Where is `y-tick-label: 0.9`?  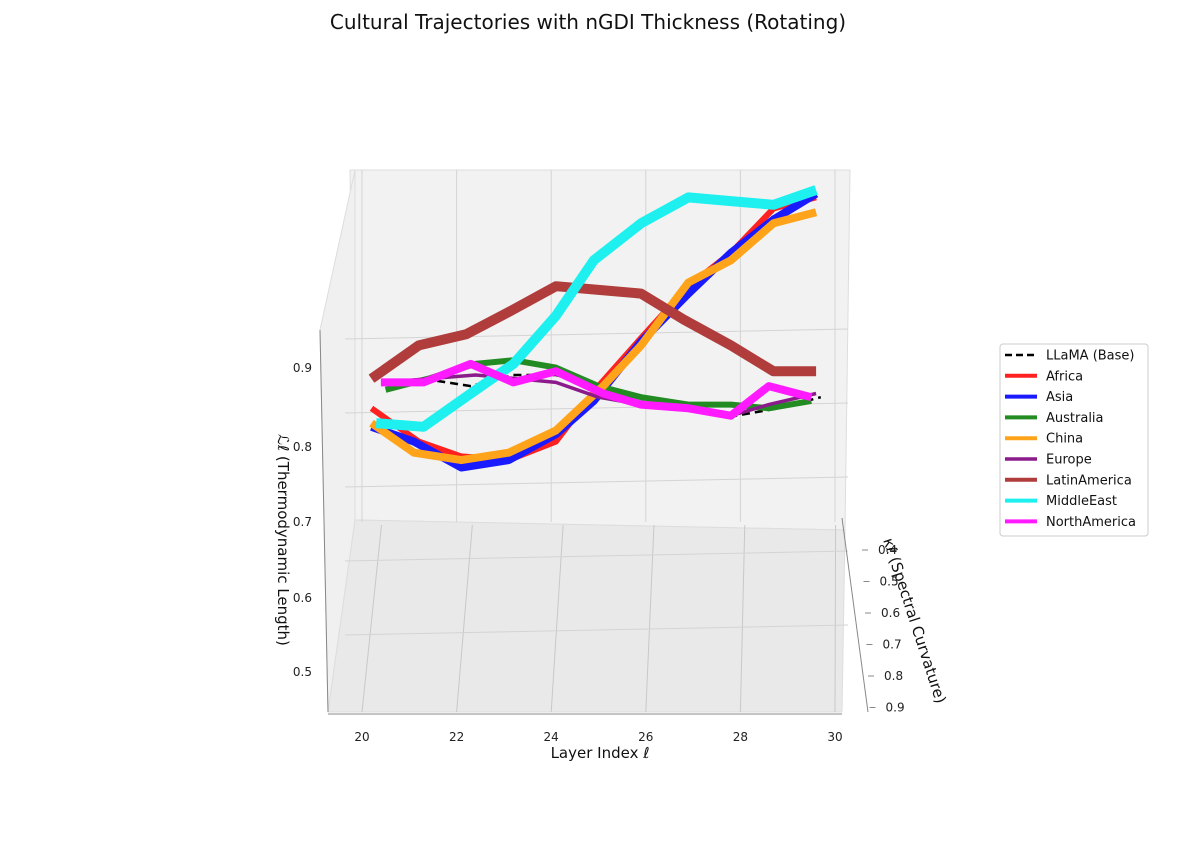 y-tick-label: 0.9 is located at coordinates (895, 708).